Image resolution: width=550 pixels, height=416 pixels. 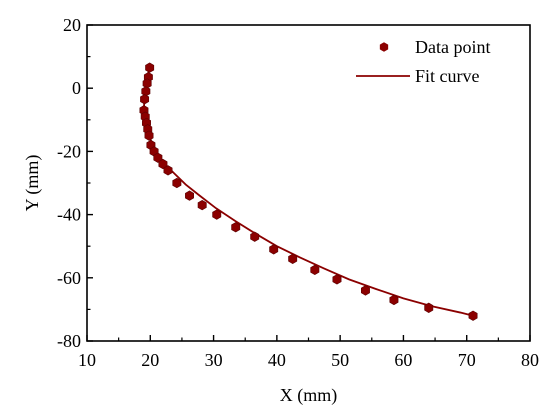 What do you see at coordinates (277, 360) in the screenshot?
I see `x-tick-label: 40` at bounding box center [277, 360].